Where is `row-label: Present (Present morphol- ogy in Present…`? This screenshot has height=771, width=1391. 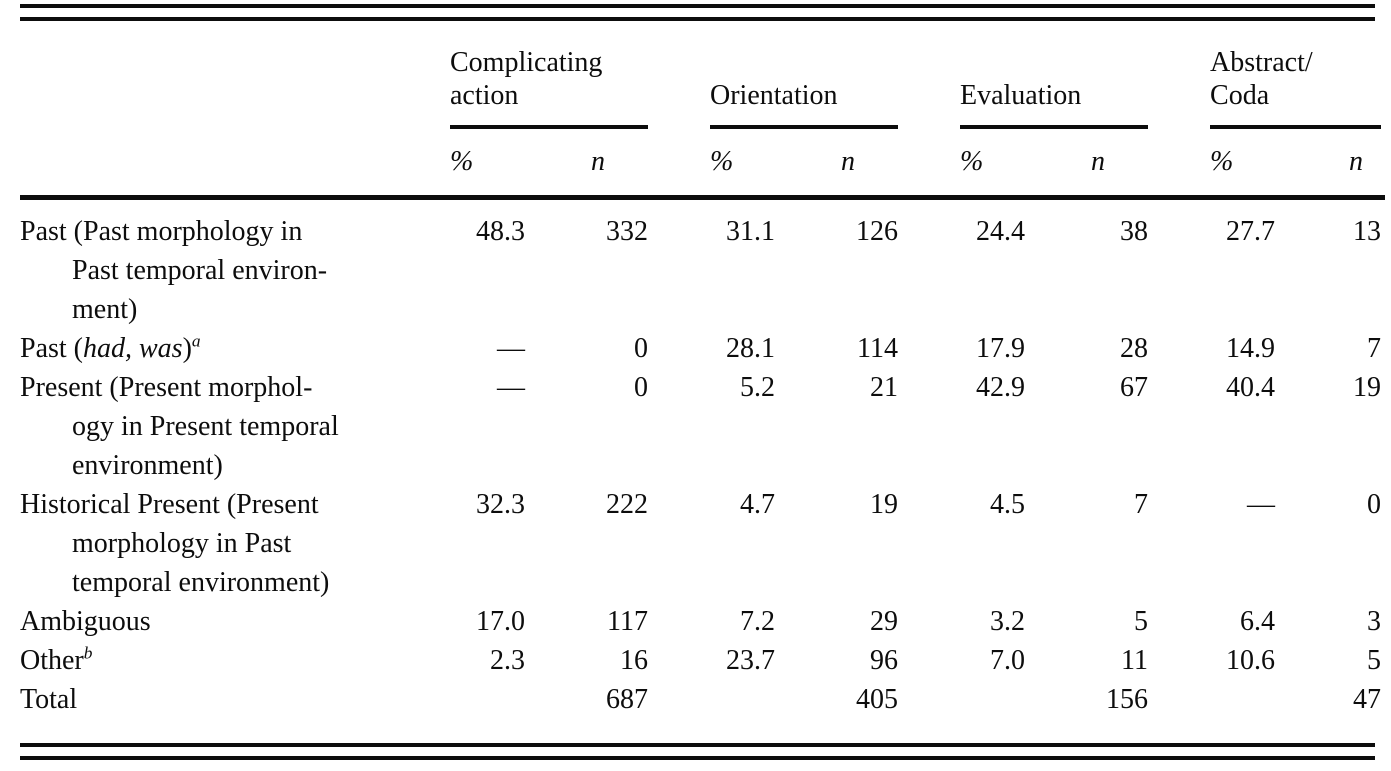 row-label: Present (Present morphol- ogy in Present… is located at coordinates (235, 426).